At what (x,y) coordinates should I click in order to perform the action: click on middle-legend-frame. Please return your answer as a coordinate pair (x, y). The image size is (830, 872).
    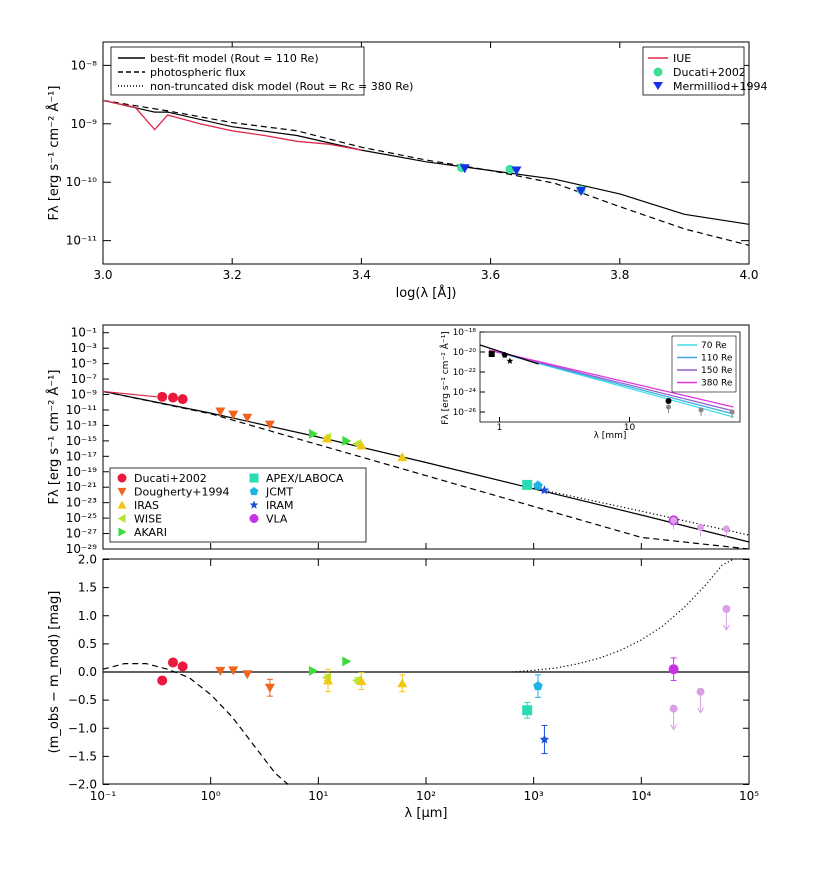
    Looking at the image, I should click on (238, 505).